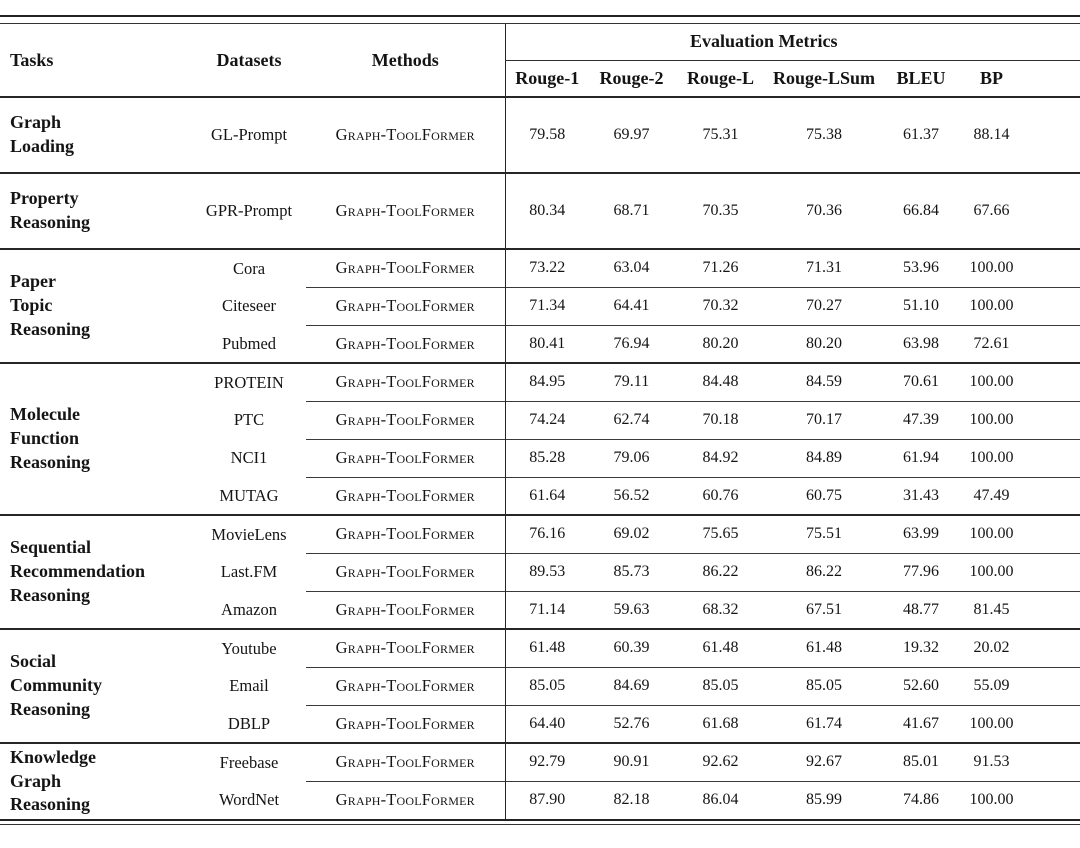 This screenshot has height=848, width=1080. Describe the element at coordinates (546, 457) in the screenshot. I see `metric-cell: 85.28` at that location.